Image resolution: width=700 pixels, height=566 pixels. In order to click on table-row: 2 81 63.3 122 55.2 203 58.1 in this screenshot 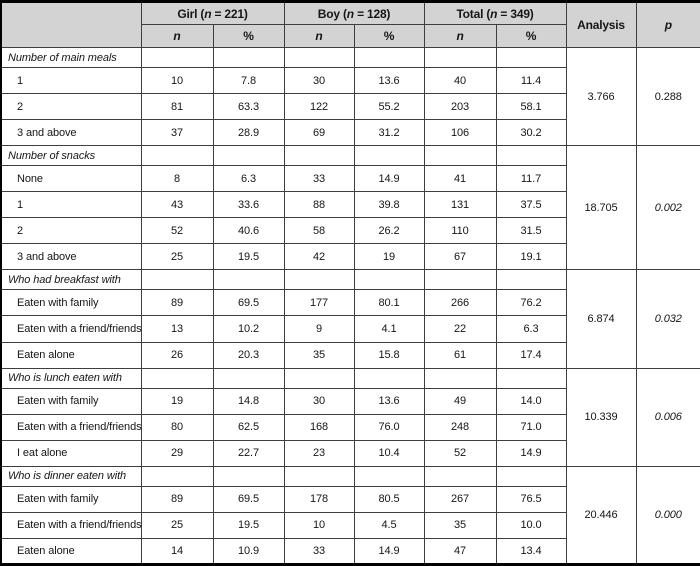, I will do `click(350, 107)`.